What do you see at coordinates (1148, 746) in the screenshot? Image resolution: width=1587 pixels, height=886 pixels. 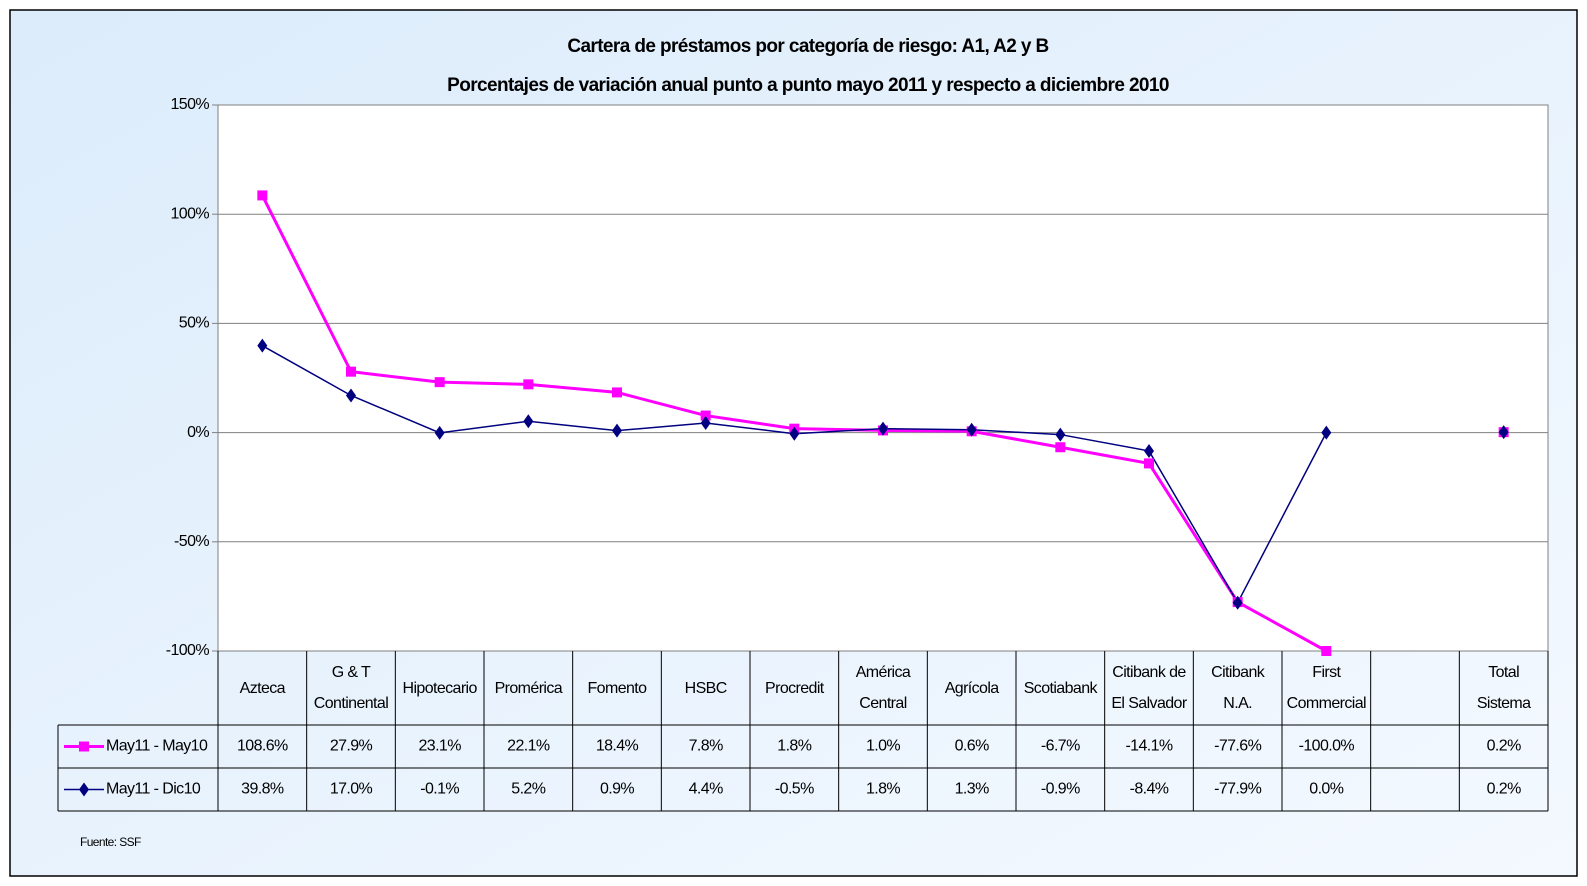 I see `table-value: -14.1%` at bounding box center [1148, 746].